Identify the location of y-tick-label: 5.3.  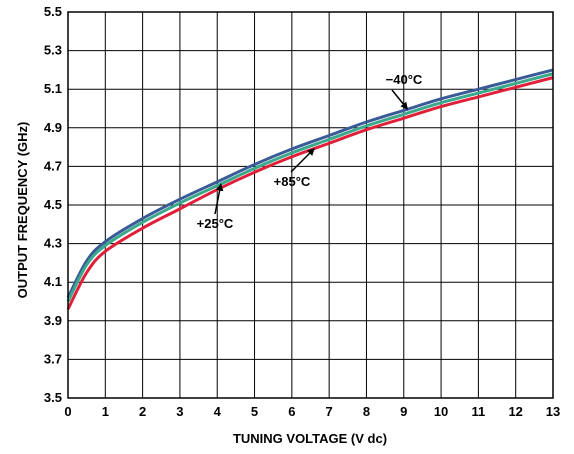
(53, 50).